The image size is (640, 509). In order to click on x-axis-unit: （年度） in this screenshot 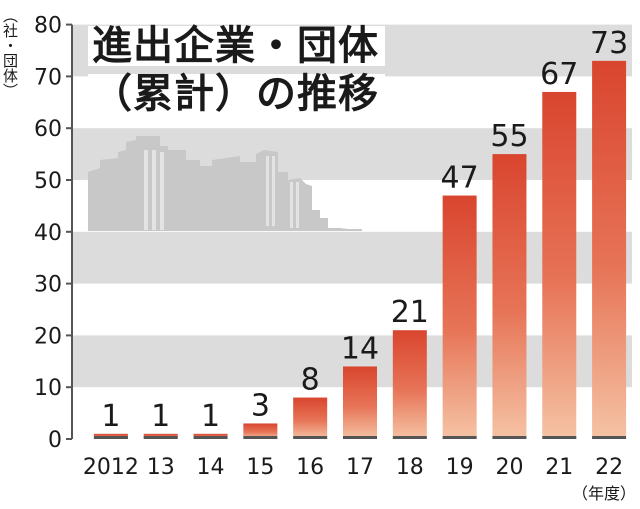, I will do `click(604, 493)`.